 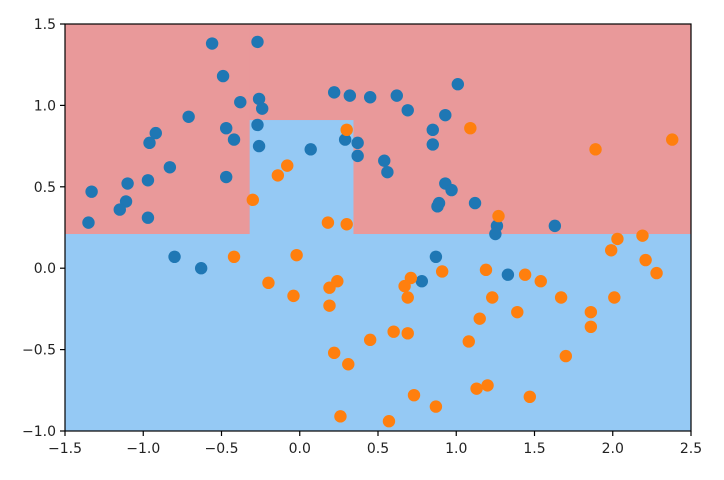 What do you see at coordinates (39, 351) in the screenshot?
I see `y-tick-label: −0.5` at bounding box center [39, 351].